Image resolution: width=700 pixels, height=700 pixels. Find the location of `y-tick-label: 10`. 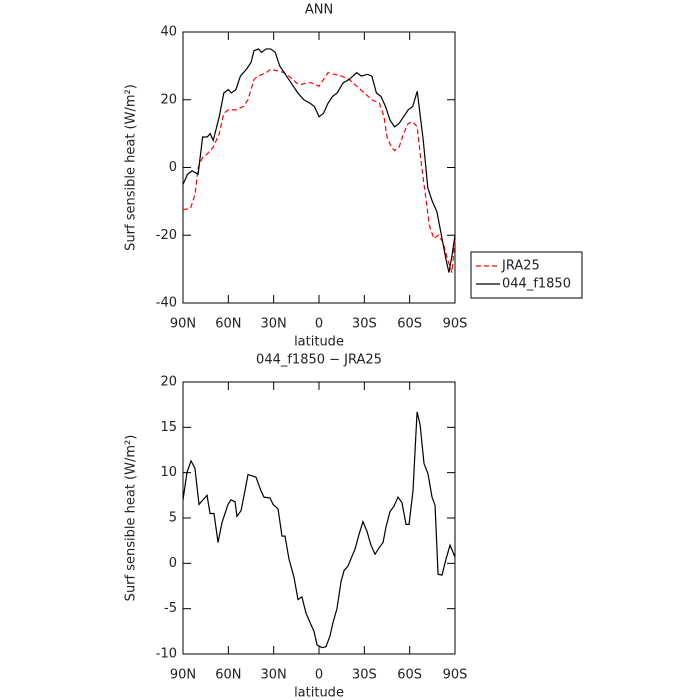

y-tick-label: 10 is located at coordinates (168, 472).